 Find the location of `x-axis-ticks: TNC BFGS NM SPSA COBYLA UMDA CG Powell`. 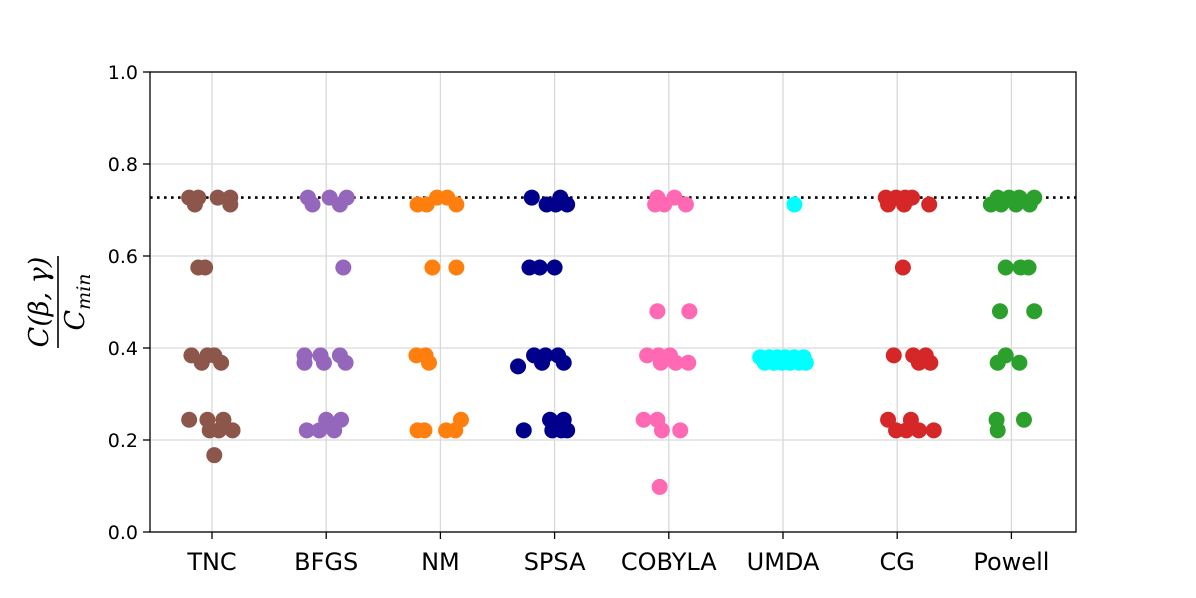

x-axis-ticks: TNC BFGS NM SPSA COBYLA UMDA CG Powell is located at coordinates (617, 554).